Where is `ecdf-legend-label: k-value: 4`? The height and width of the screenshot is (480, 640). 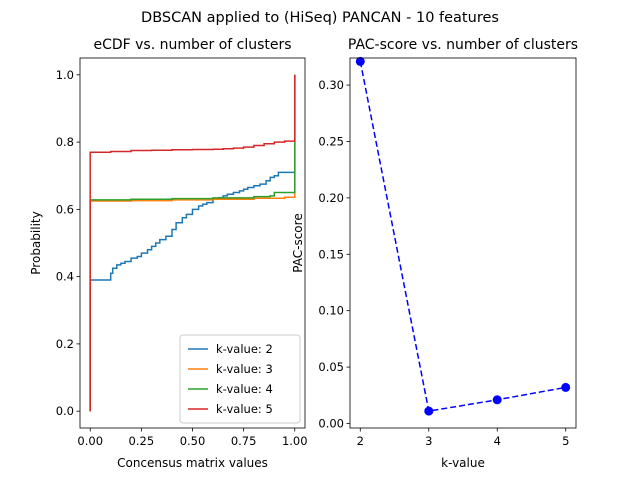 ecdf-legend-label: k-value: 4 is located at coordinates (244, 389).